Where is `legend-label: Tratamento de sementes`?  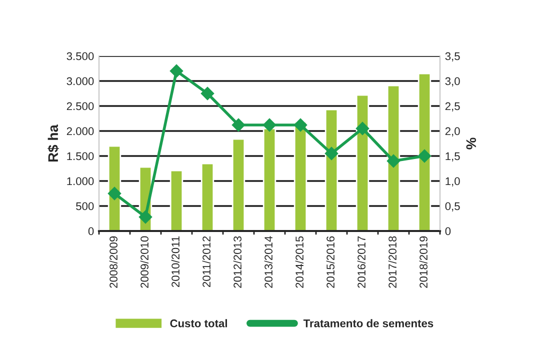
legend-label: Tratamento de sementes is located at coordinates (368, 323).